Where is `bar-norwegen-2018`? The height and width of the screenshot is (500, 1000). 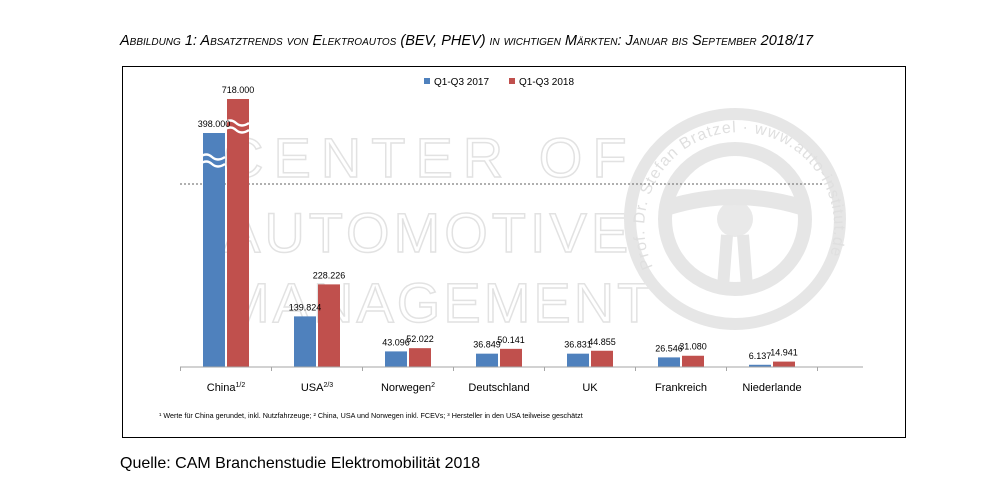
bar-norwegen-2018 is located at coordinates (420, 357).